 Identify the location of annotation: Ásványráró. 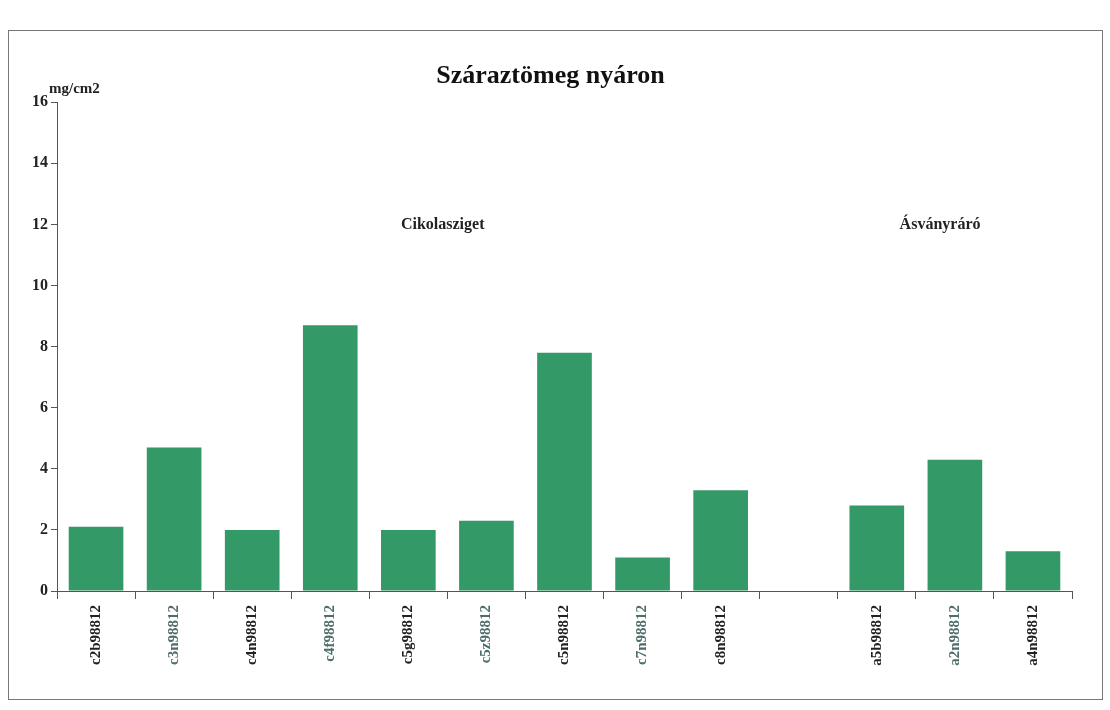
(940, 223).